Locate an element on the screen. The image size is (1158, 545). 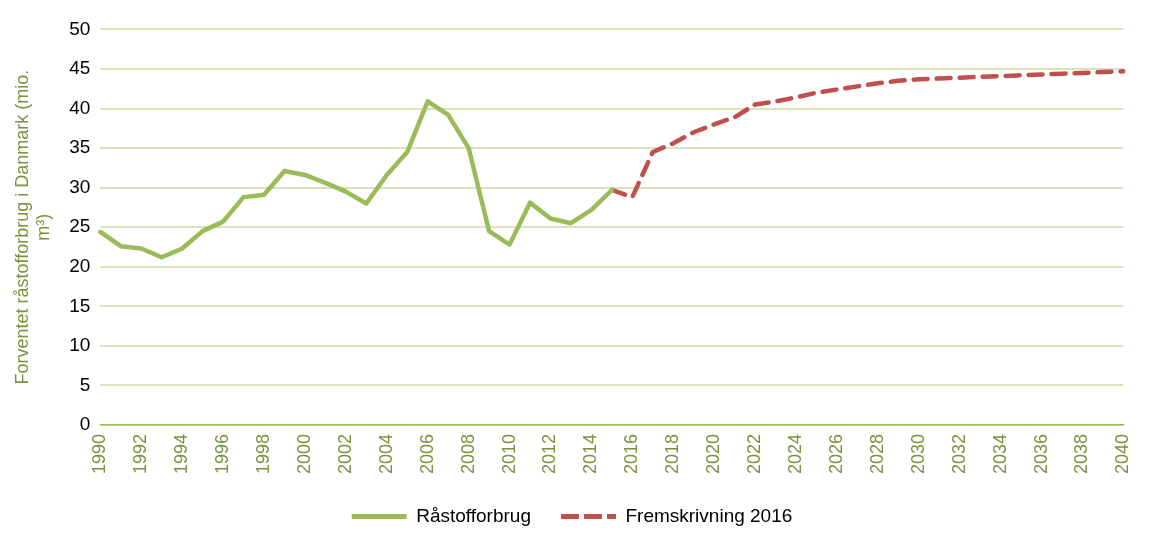
y-tick-label: 0 is located at coordinates (85, 424).